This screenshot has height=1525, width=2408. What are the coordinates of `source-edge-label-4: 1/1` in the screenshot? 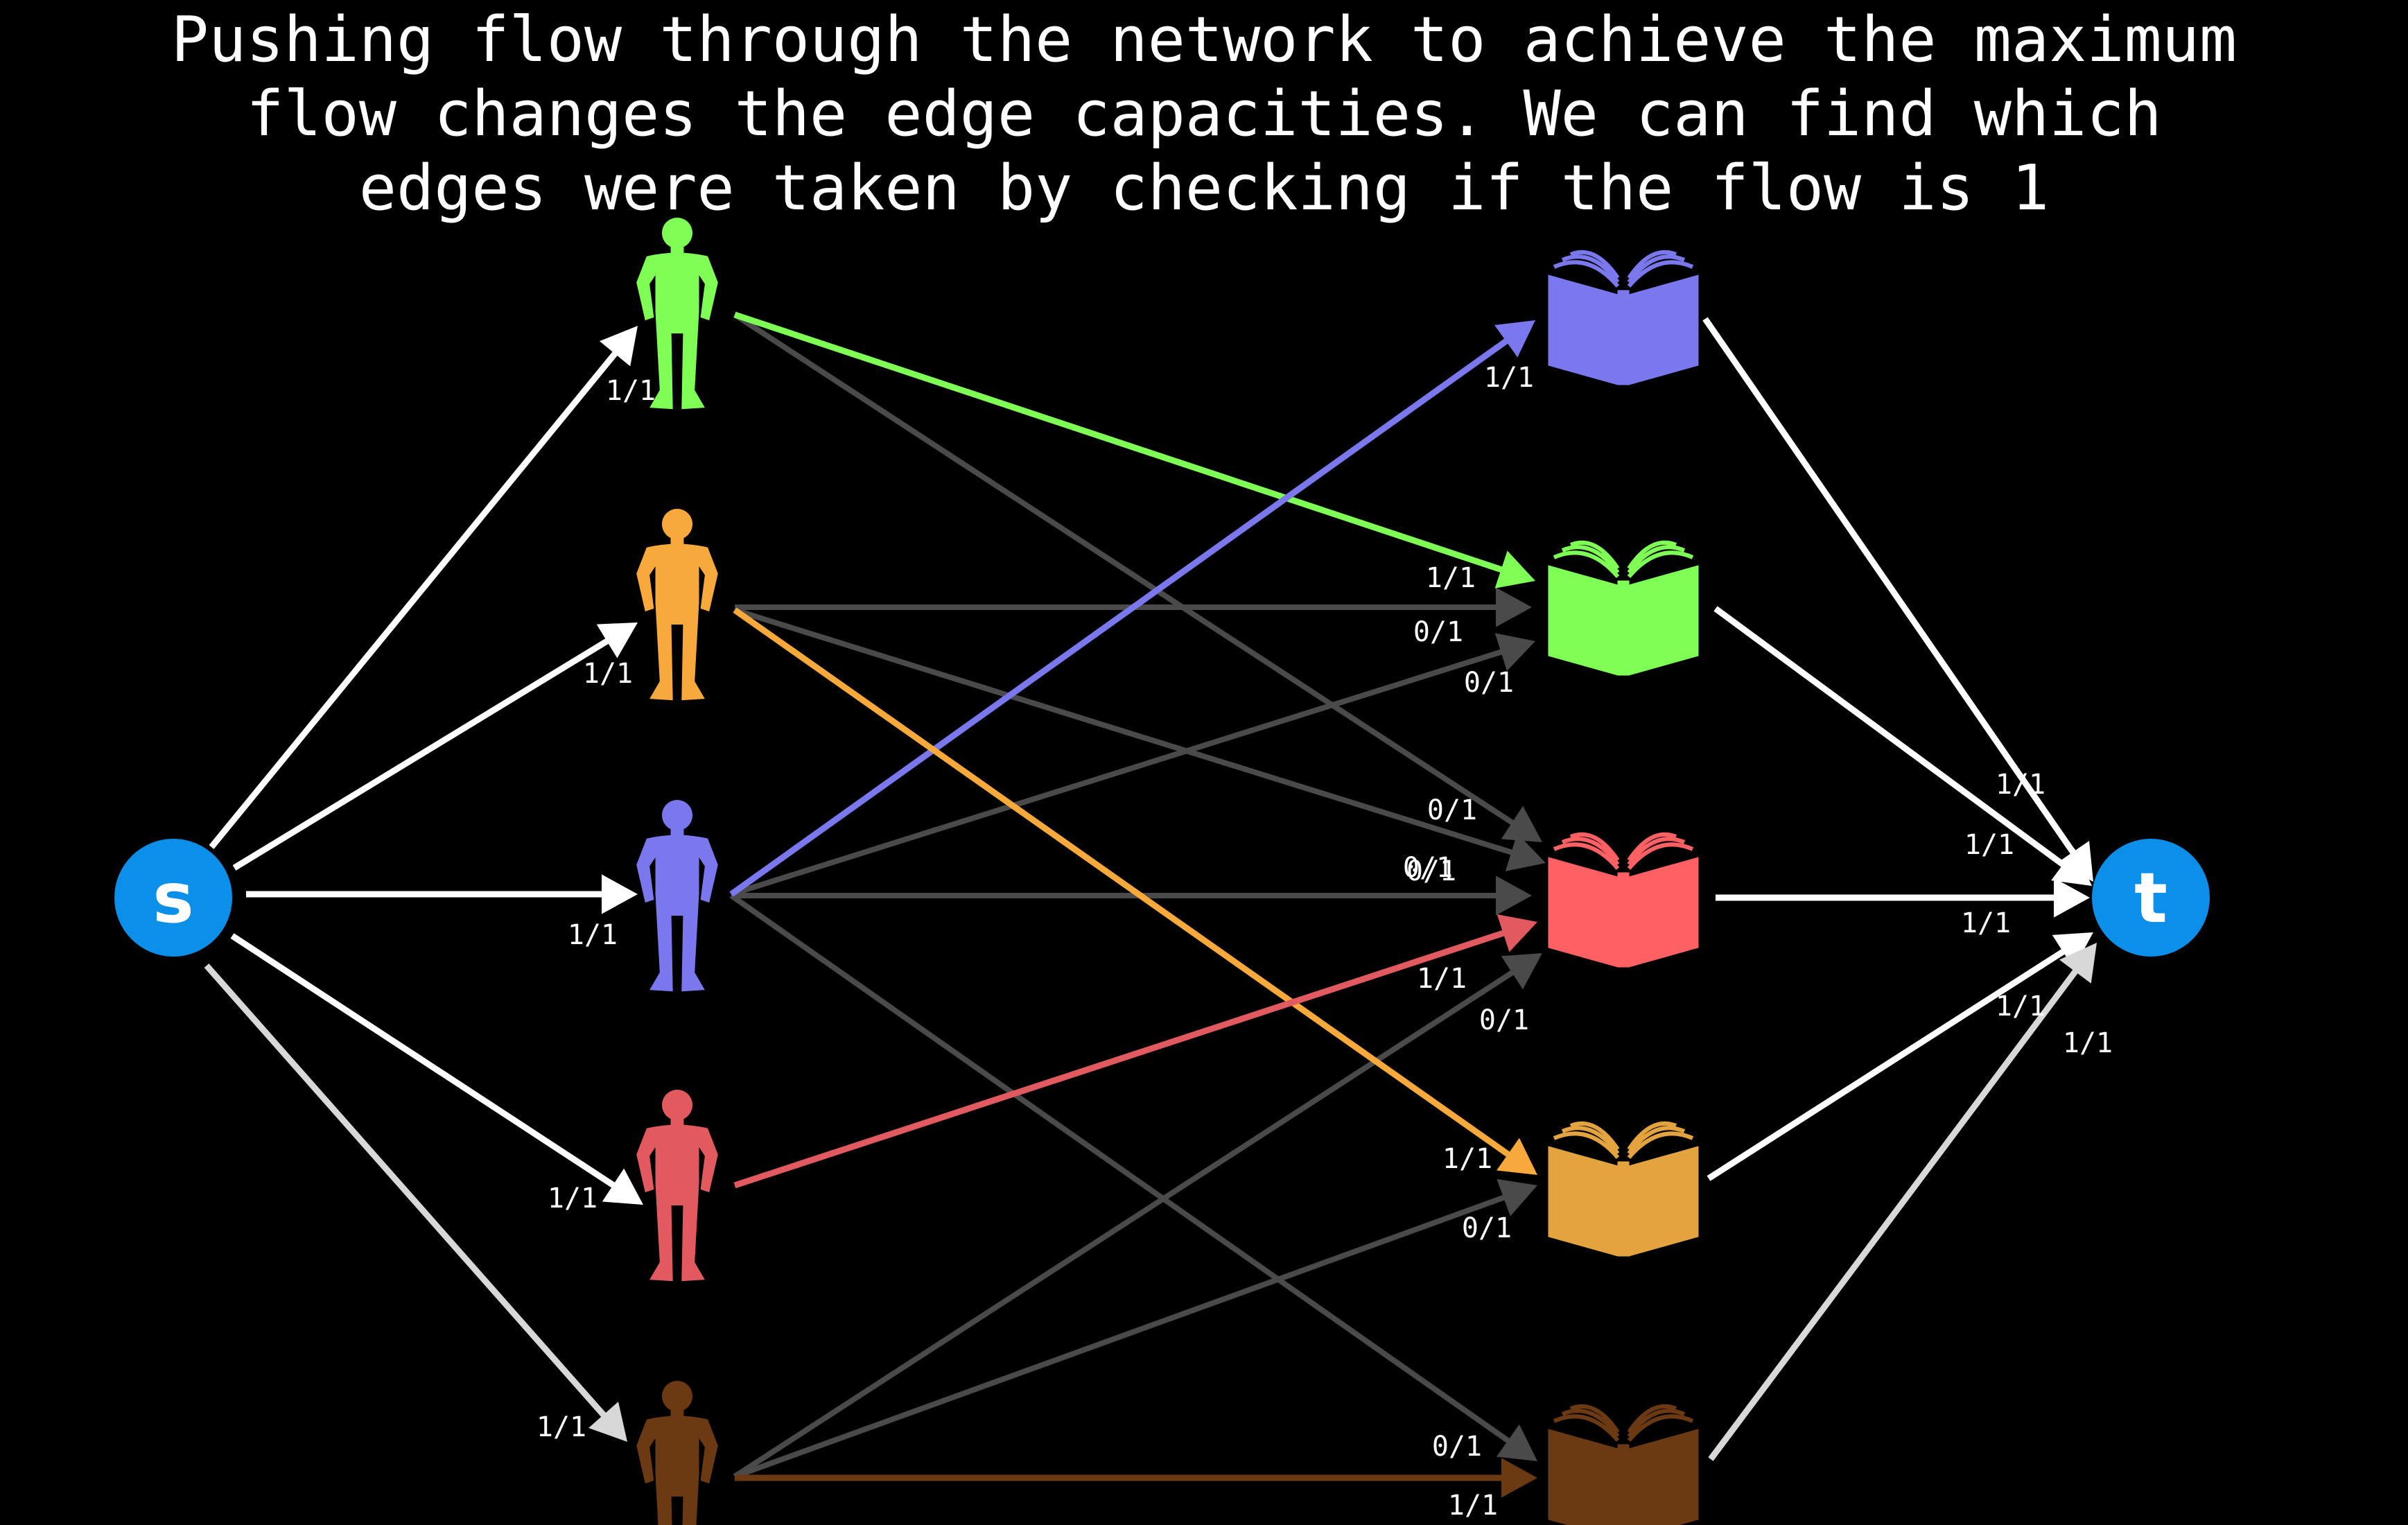 It's located at (572, 1198).